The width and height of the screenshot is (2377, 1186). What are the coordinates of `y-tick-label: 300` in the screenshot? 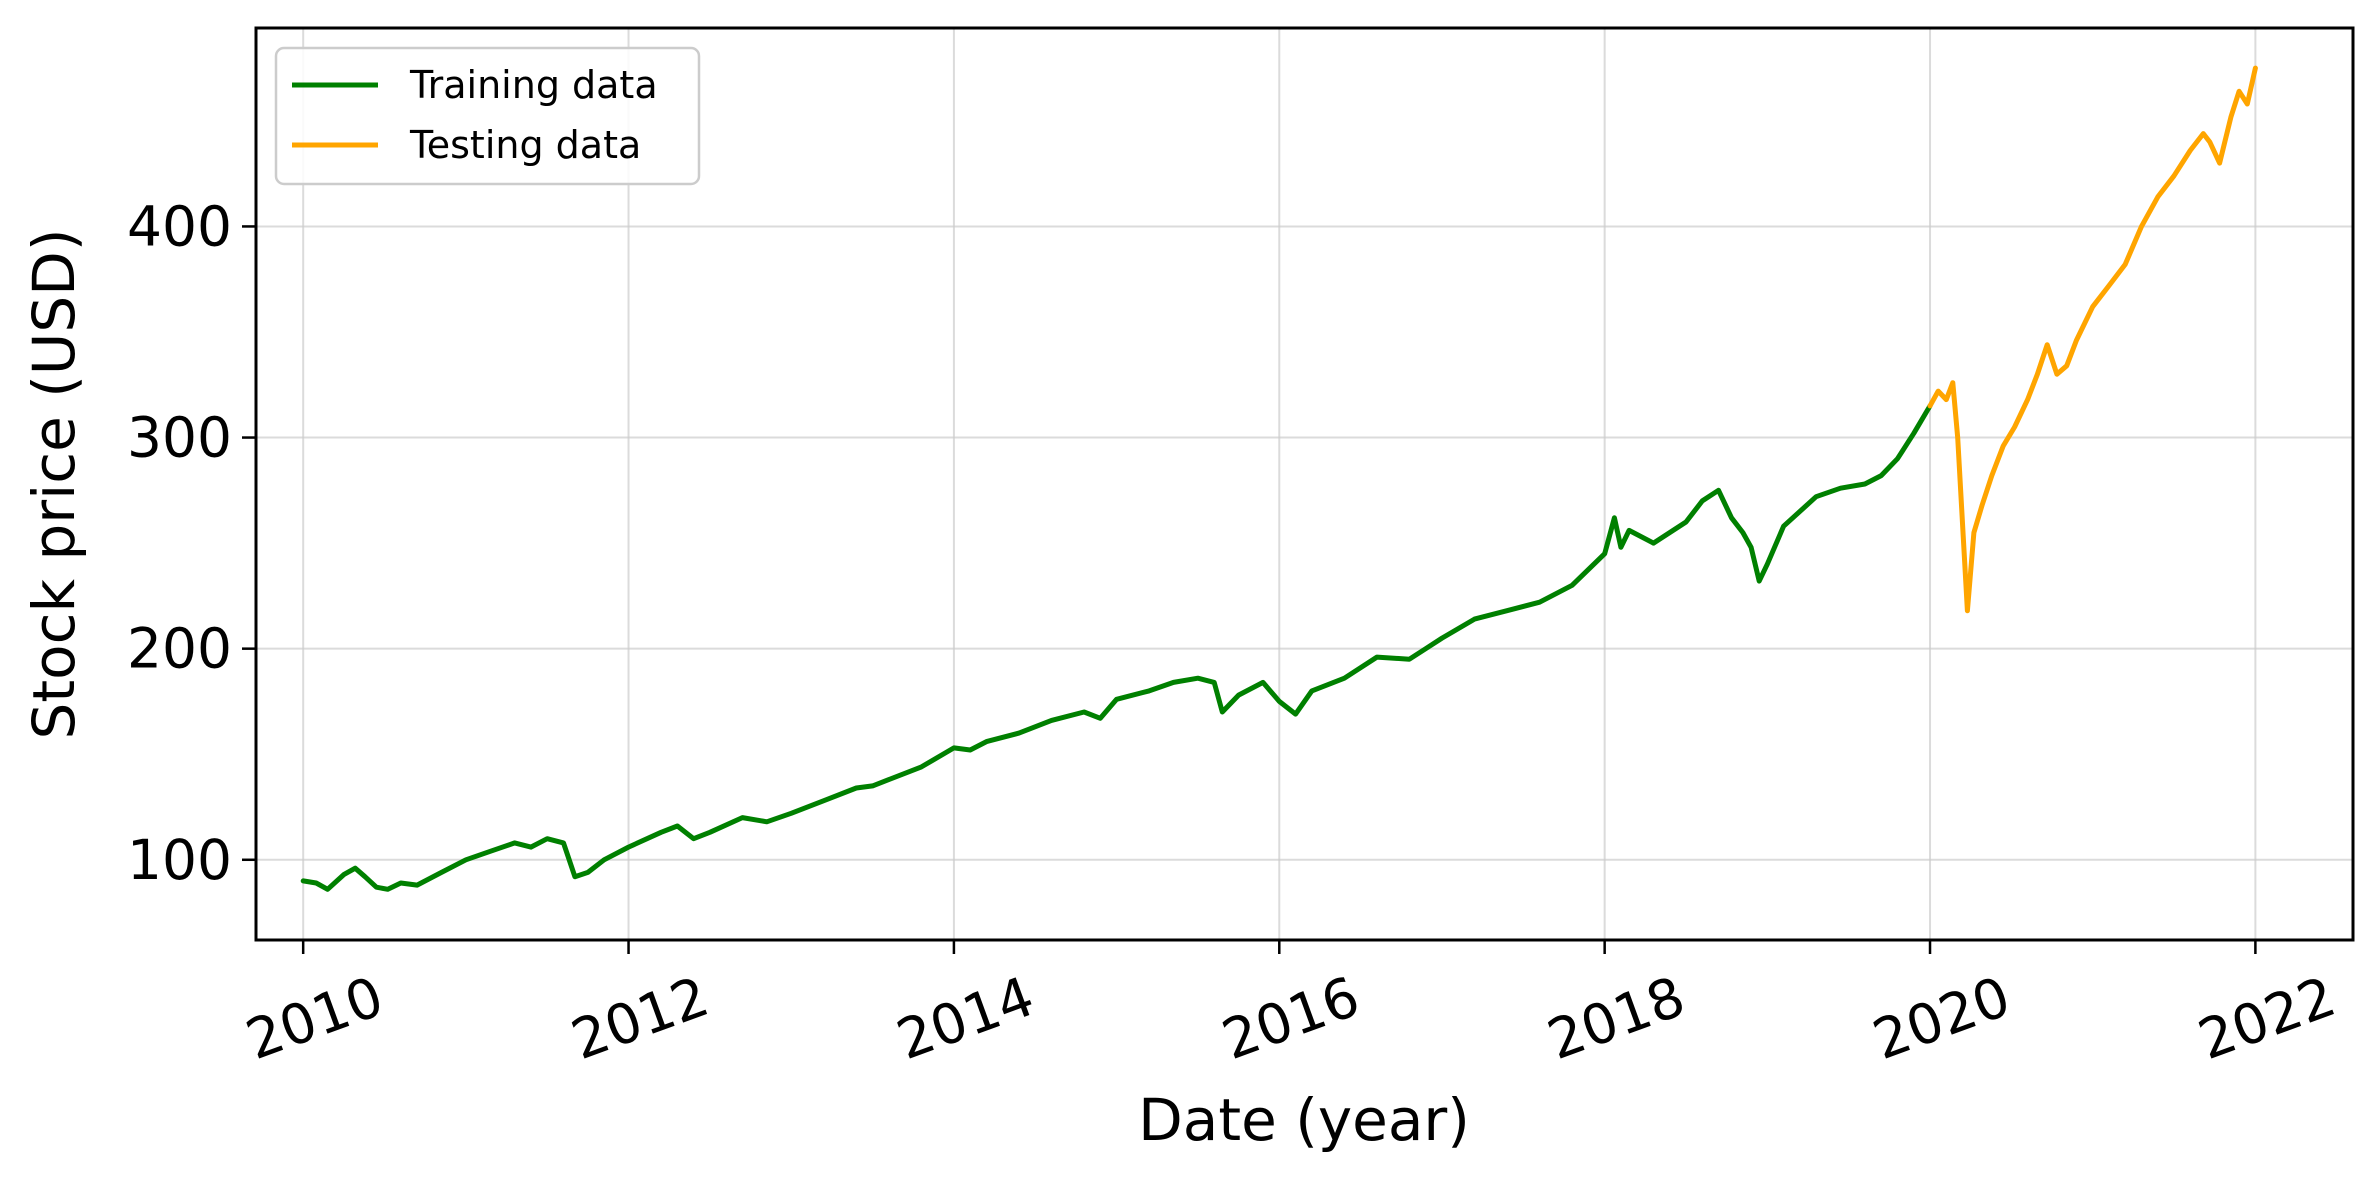 It's located at (179, 438).